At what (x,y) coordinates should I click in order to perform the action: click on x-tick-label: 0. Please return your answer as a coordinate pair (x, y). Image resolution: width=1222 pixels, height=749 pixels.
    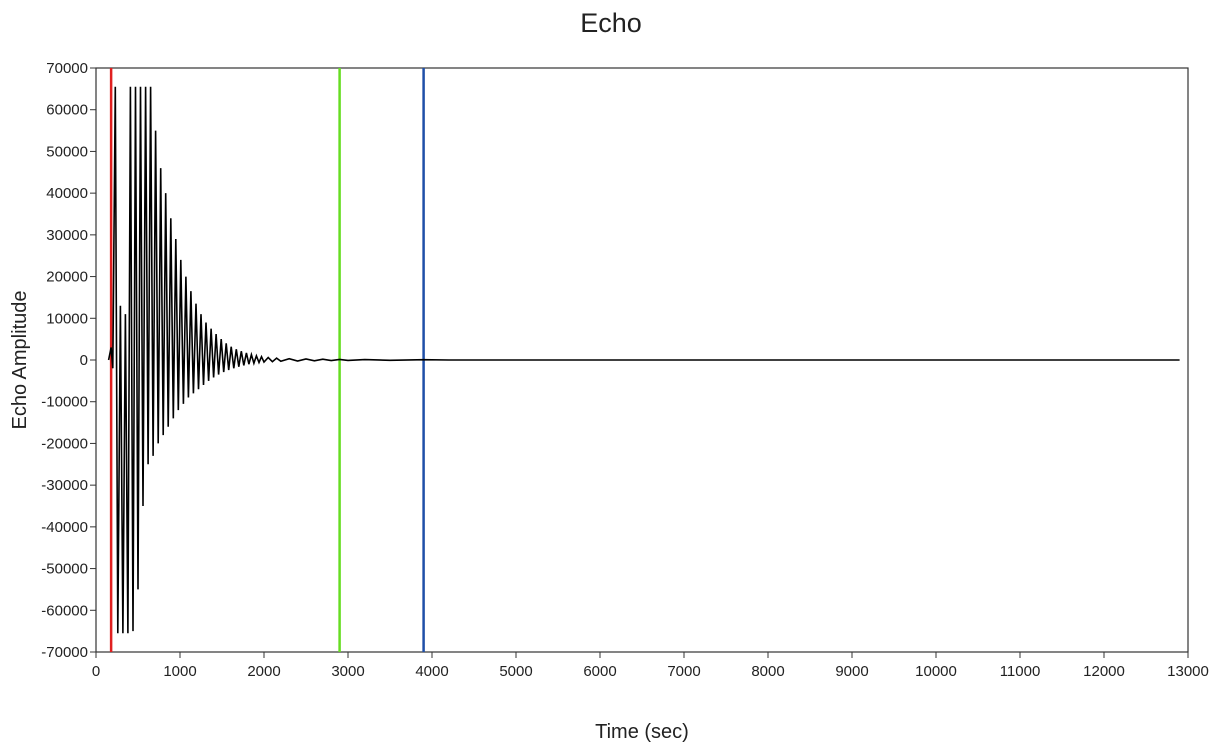
    Looking at the image, I should click on (96, 671).